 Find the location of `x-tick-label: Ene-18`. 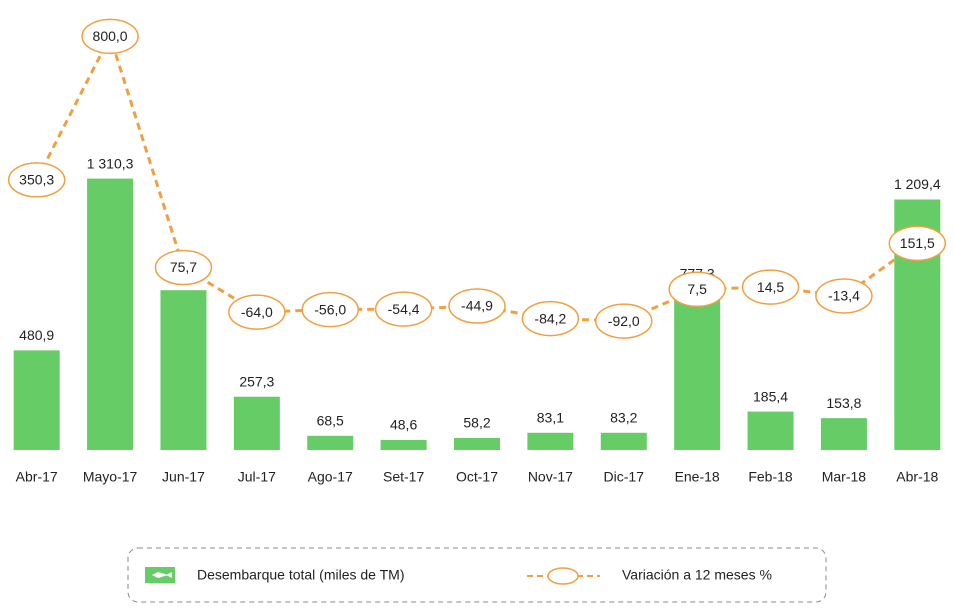

x-tick-label: Ene-18 is located at coordinates (697, 477).